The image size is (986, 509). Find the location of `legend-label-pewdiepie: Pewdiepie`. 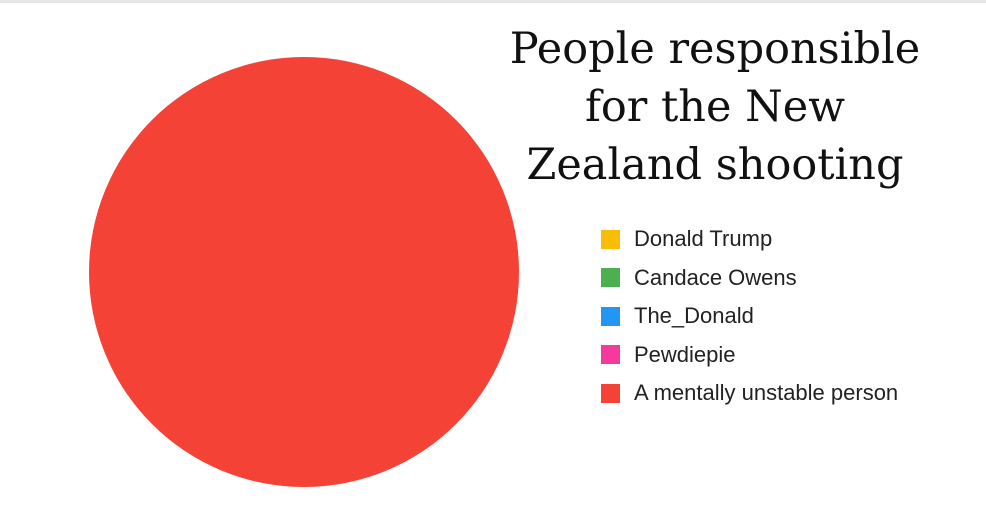

legend-label-pewdiepie: Pewdiepie is located at coordinates (685, 354).